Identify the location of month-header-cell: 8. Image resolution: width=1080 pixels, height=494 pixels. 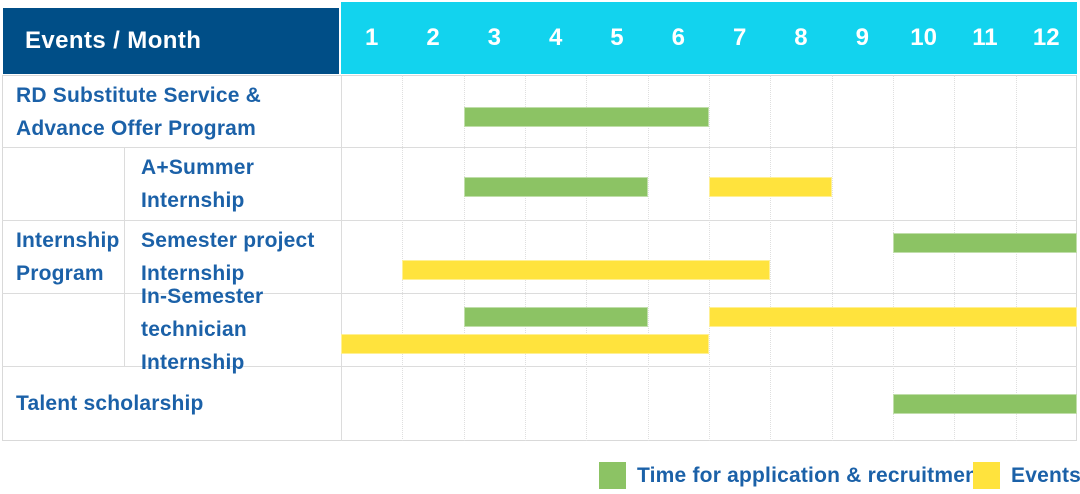
(801, 37).